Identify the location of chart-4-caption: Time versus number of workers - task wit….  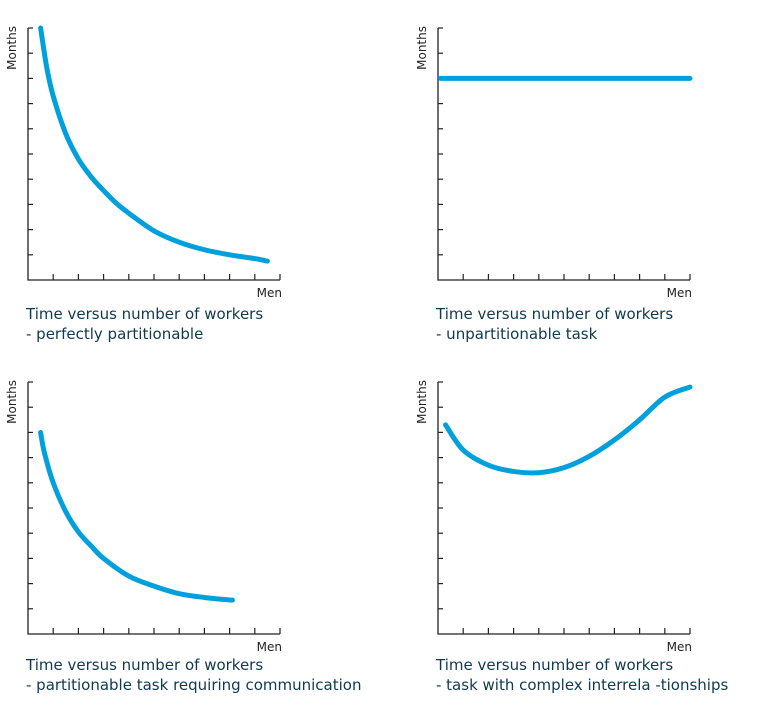
(582, 675).